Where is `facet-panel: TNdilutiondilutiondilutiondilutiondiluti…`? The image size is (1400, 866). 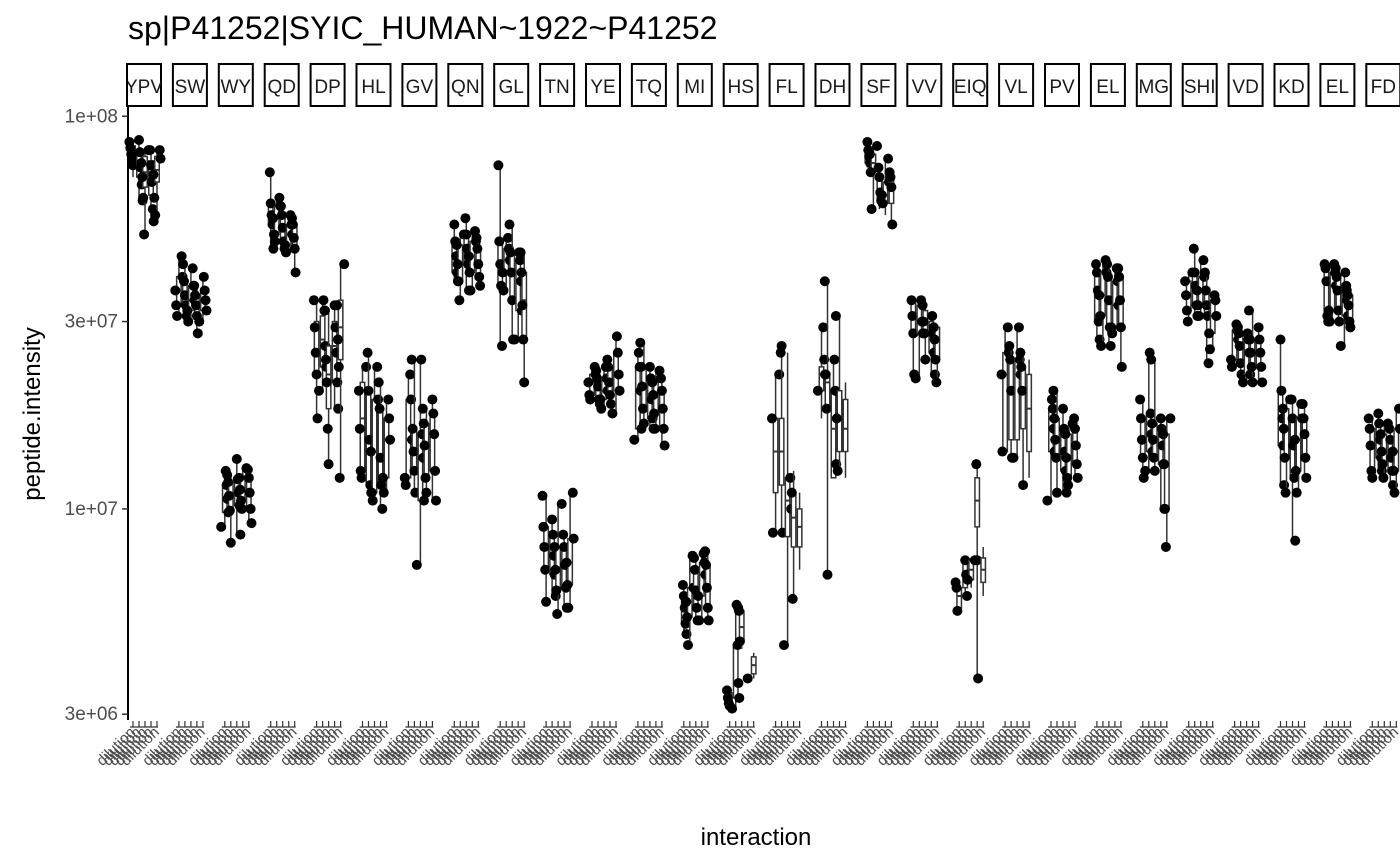 facet-panel: TNdilutiondilutiondilutiondilutiondiluti… is located at coordinates (542, 416).